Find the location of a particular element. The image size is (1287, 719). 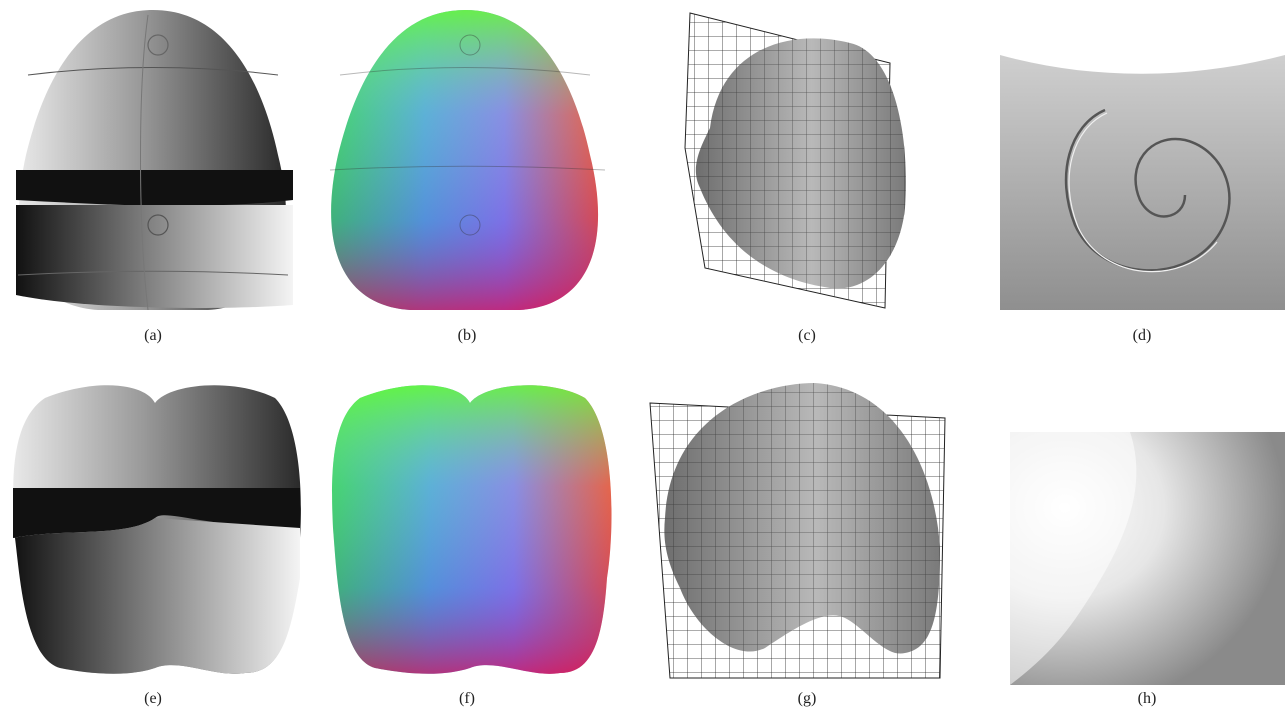

panel-h-zoom-texture is located at coordinates (1147, 558).